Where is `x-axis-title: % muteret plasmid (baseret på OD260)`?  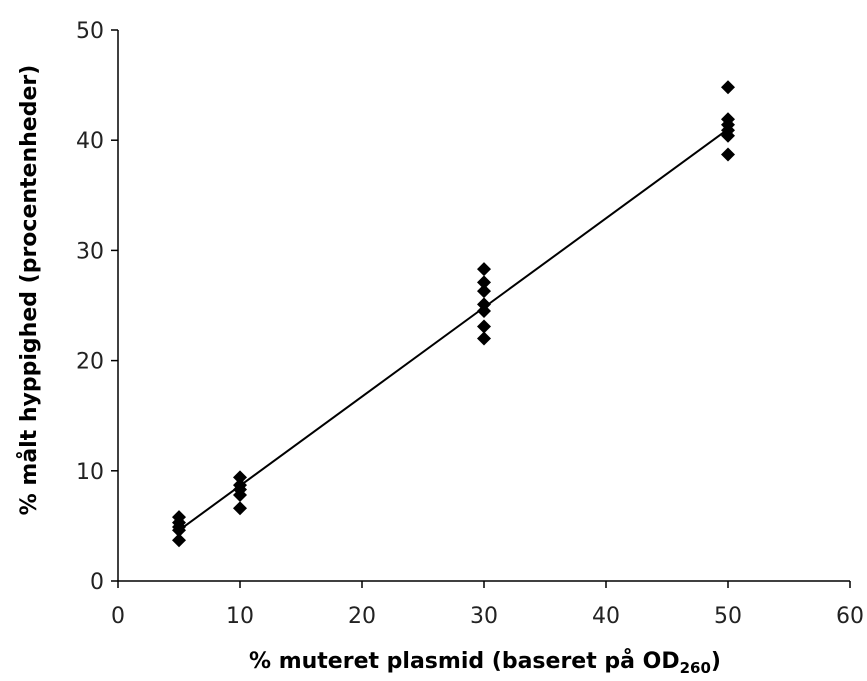
x-axis-title: % muteret plasmid (baseret på OD260) is located at coordinates (485, 662).